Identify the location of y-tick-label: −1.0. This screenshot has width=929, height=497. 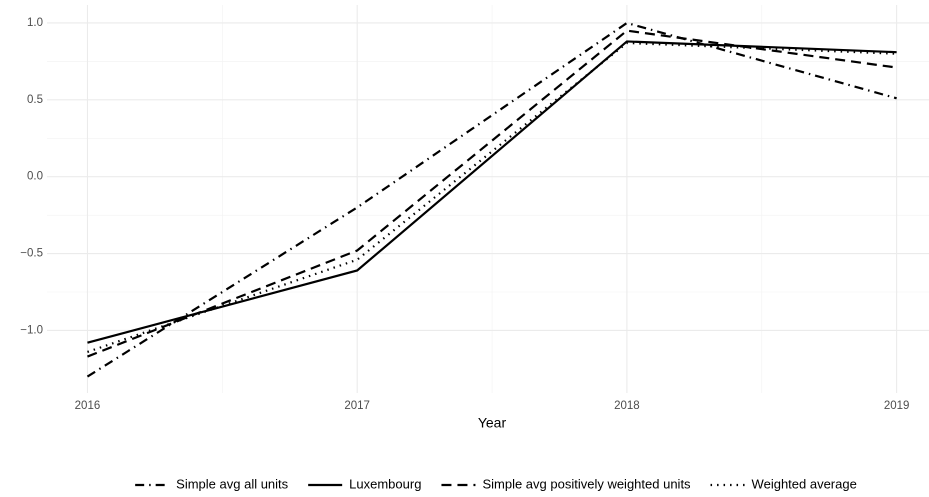
(31, 330).